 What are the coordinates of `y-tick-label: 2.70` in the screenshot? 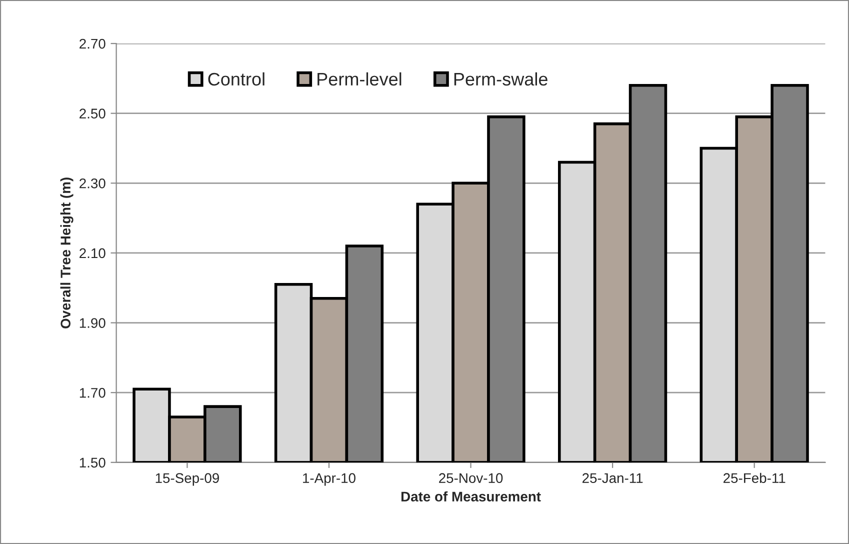 It's located at (93, 43).